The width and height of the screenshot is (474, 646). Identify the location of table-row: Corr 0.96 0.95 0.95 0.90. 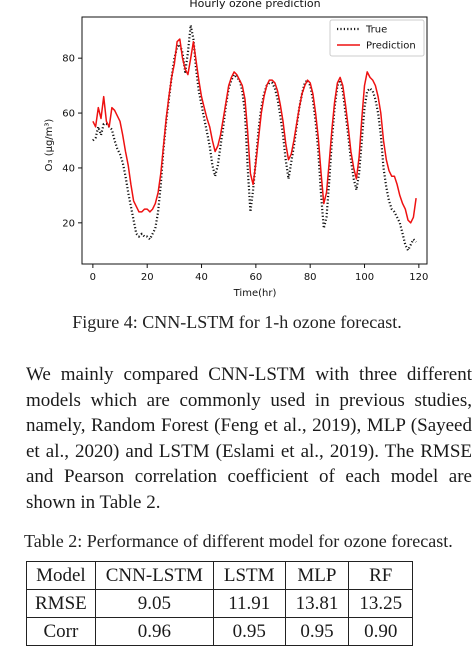
(220, 631).